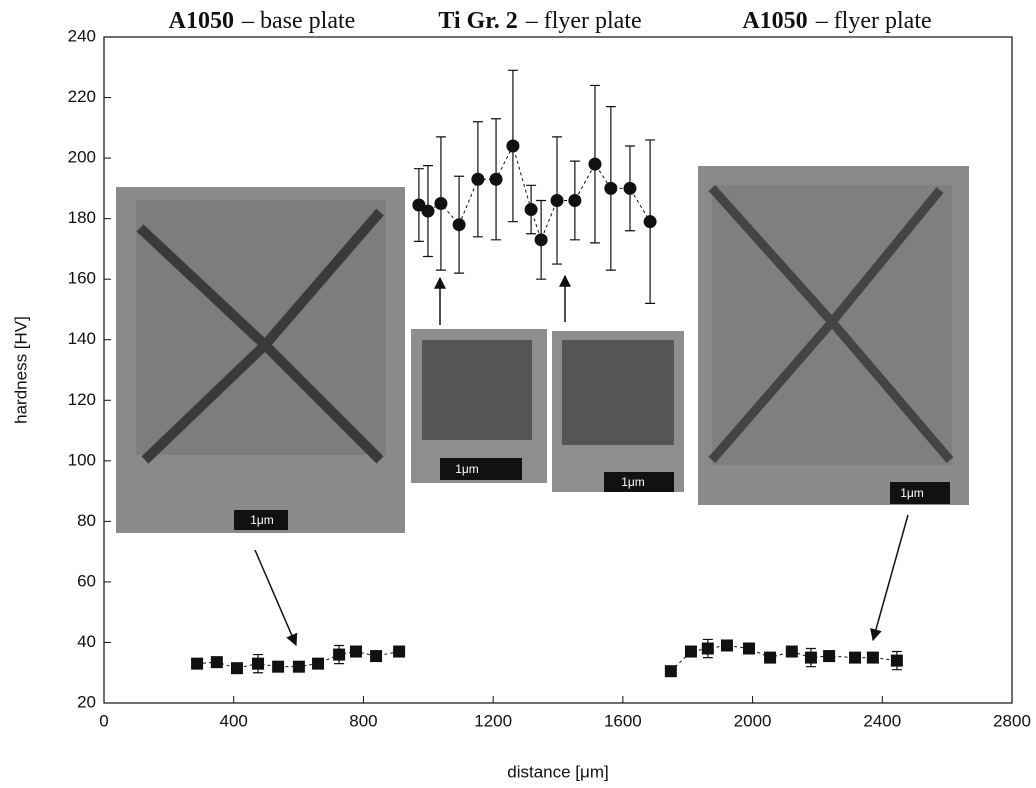 This screenshot has width=1036, height=788. What do you see at coordinates (493, 720) in the screenshot?
I see `x-tick-label: 1200` at bounding box center [493, 720].